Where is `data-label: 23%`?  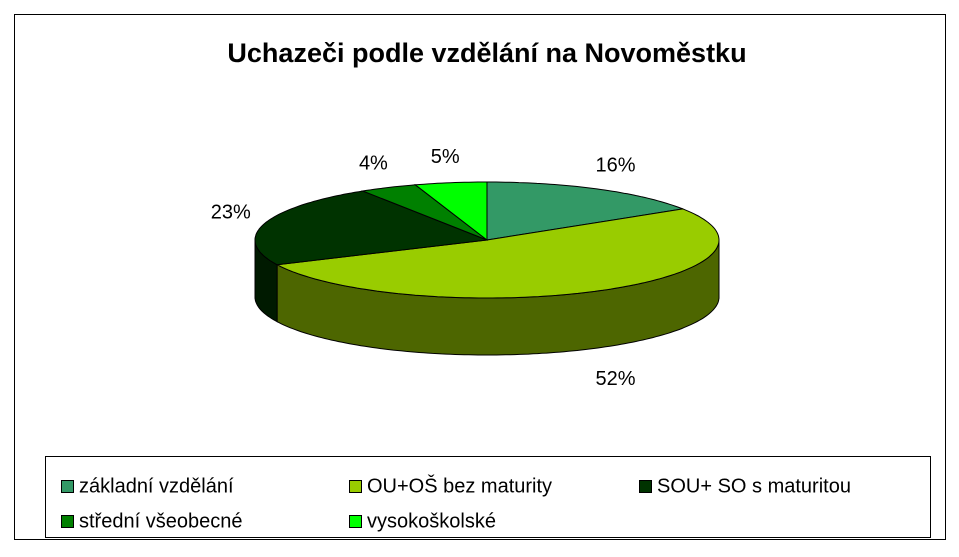 data-label: 23% is located at coordinates (231, 212).